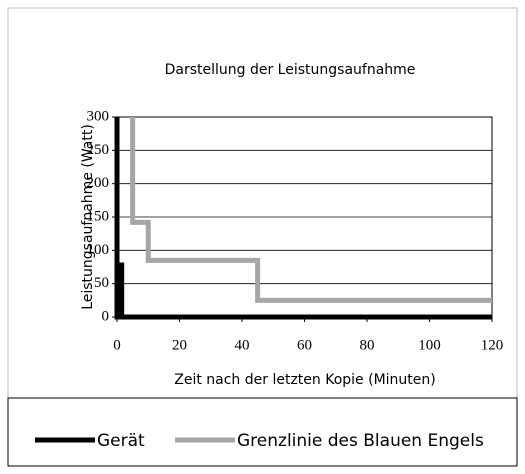  I want to click on x-tick-label: 60, so click(304, 345).